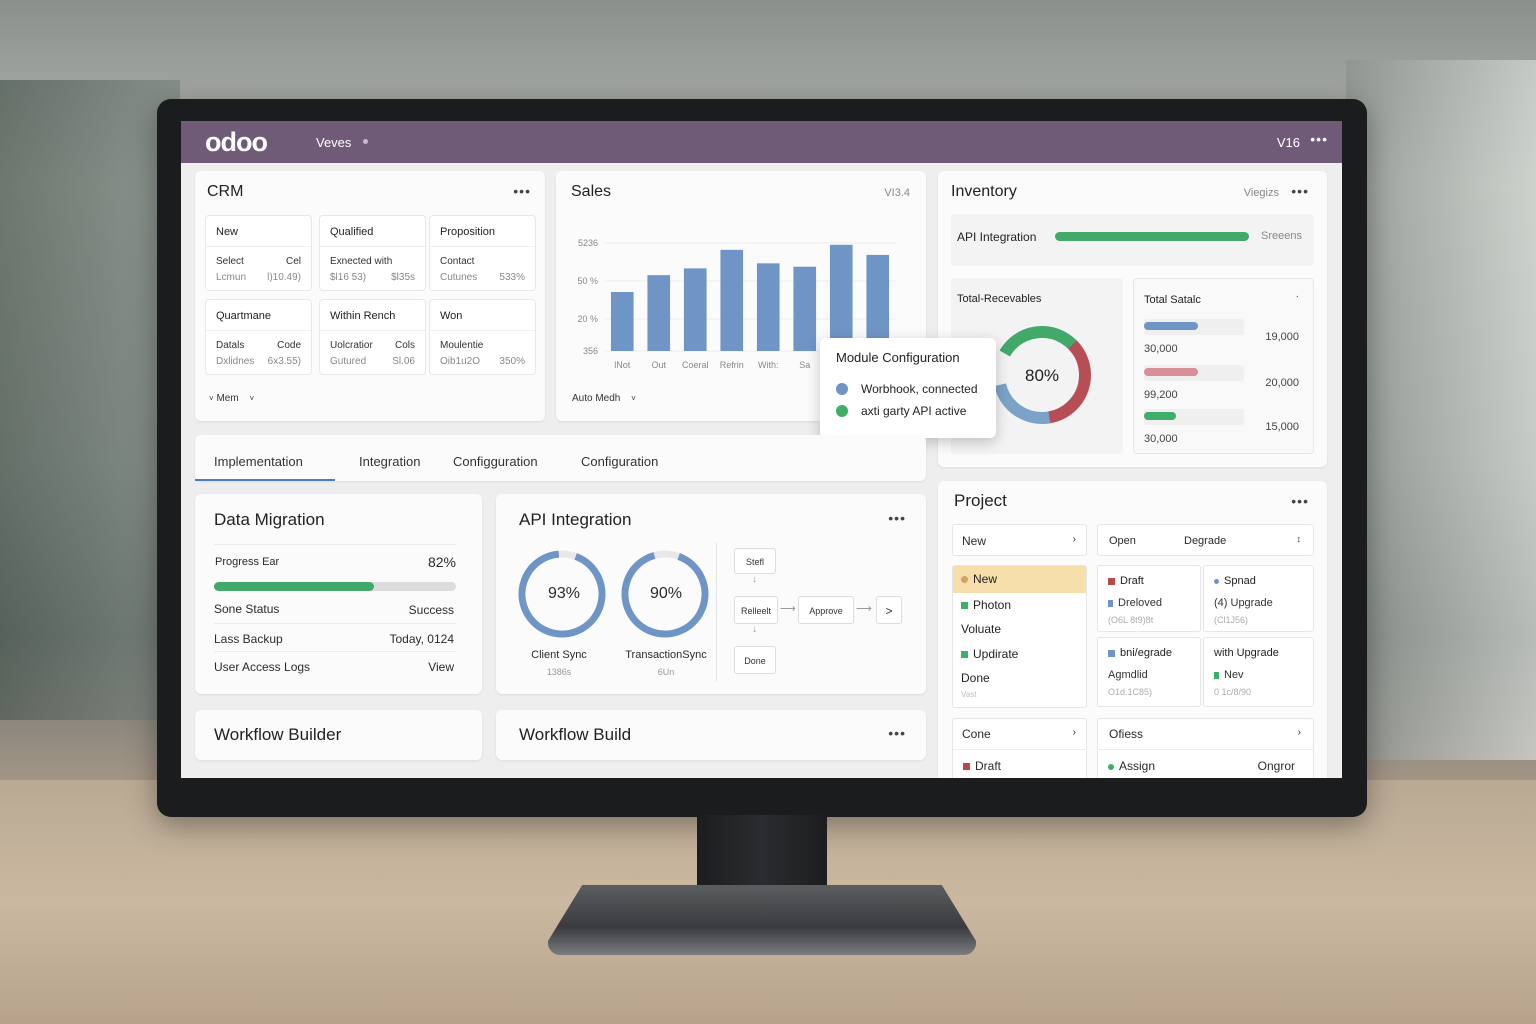 This screenshot has height=1024, width=1536. I want to click on crm-stage-field: Uolcratior, so click(351, 345).